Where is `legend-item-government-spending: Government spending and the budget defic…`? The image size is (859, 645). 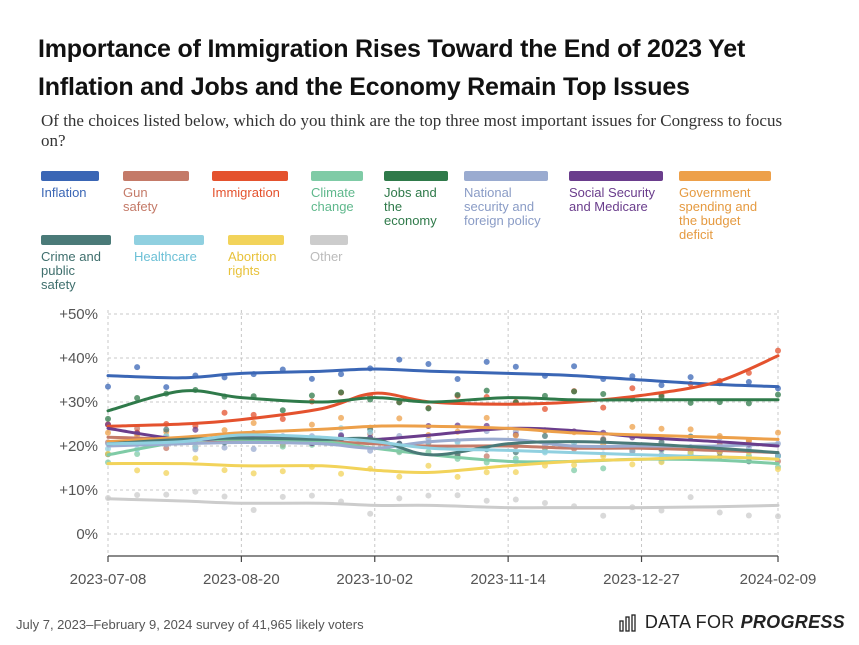 legend-item-government-spending: Government spending and the budget defic… is located at coordinates (725, 206).